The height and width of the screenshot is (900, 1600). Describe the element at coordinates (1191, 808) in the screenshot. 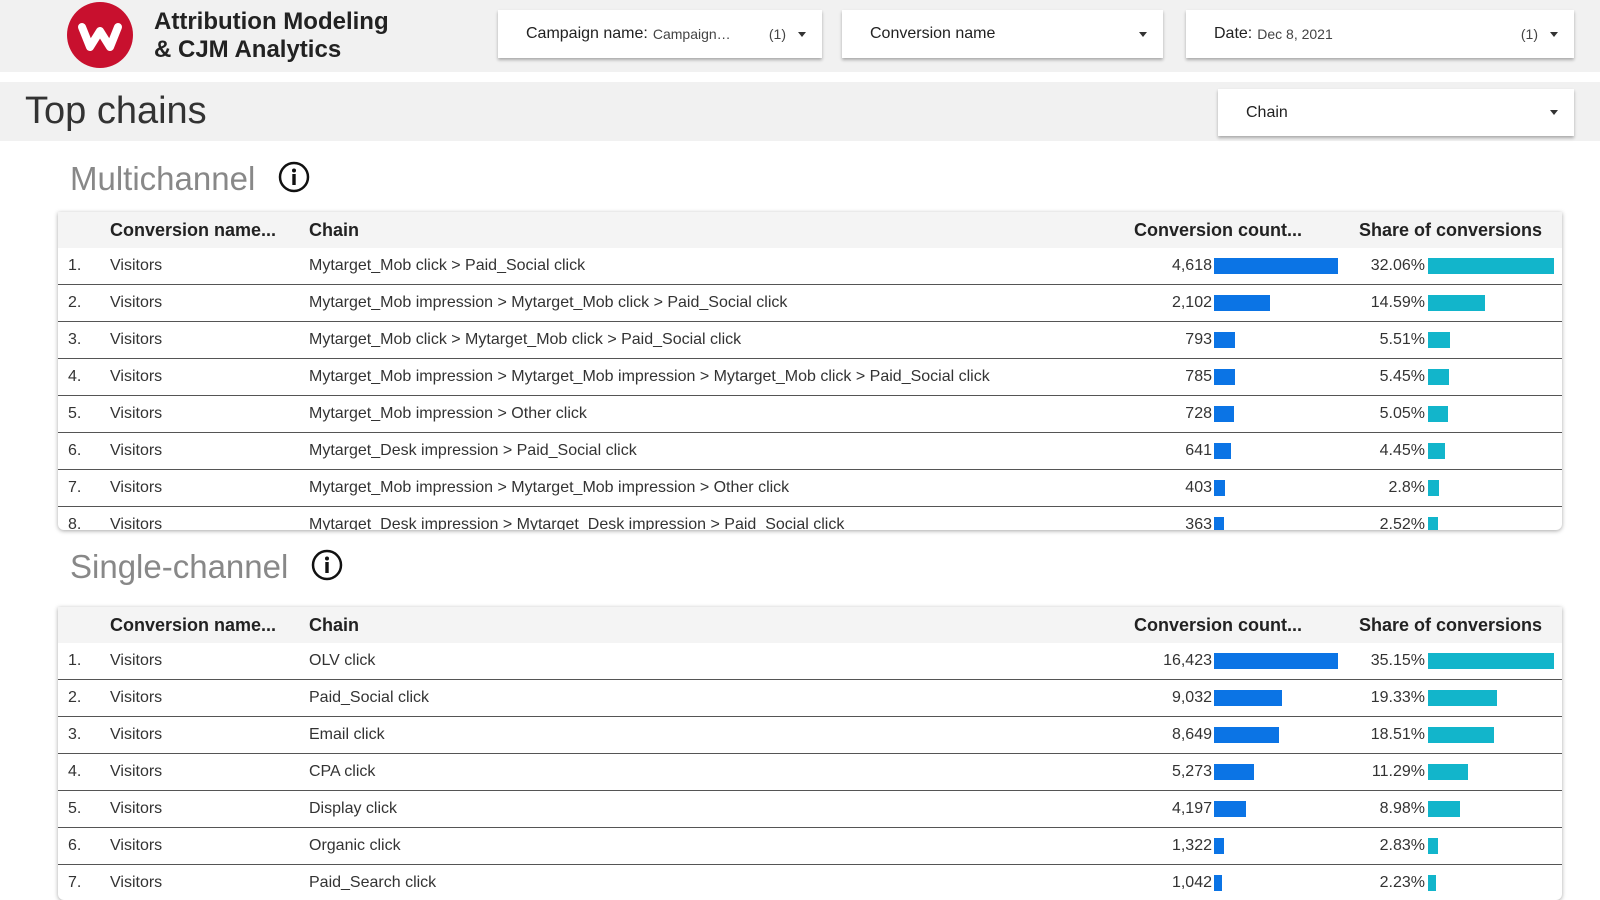

I see `count-label: 4,197` at that location.